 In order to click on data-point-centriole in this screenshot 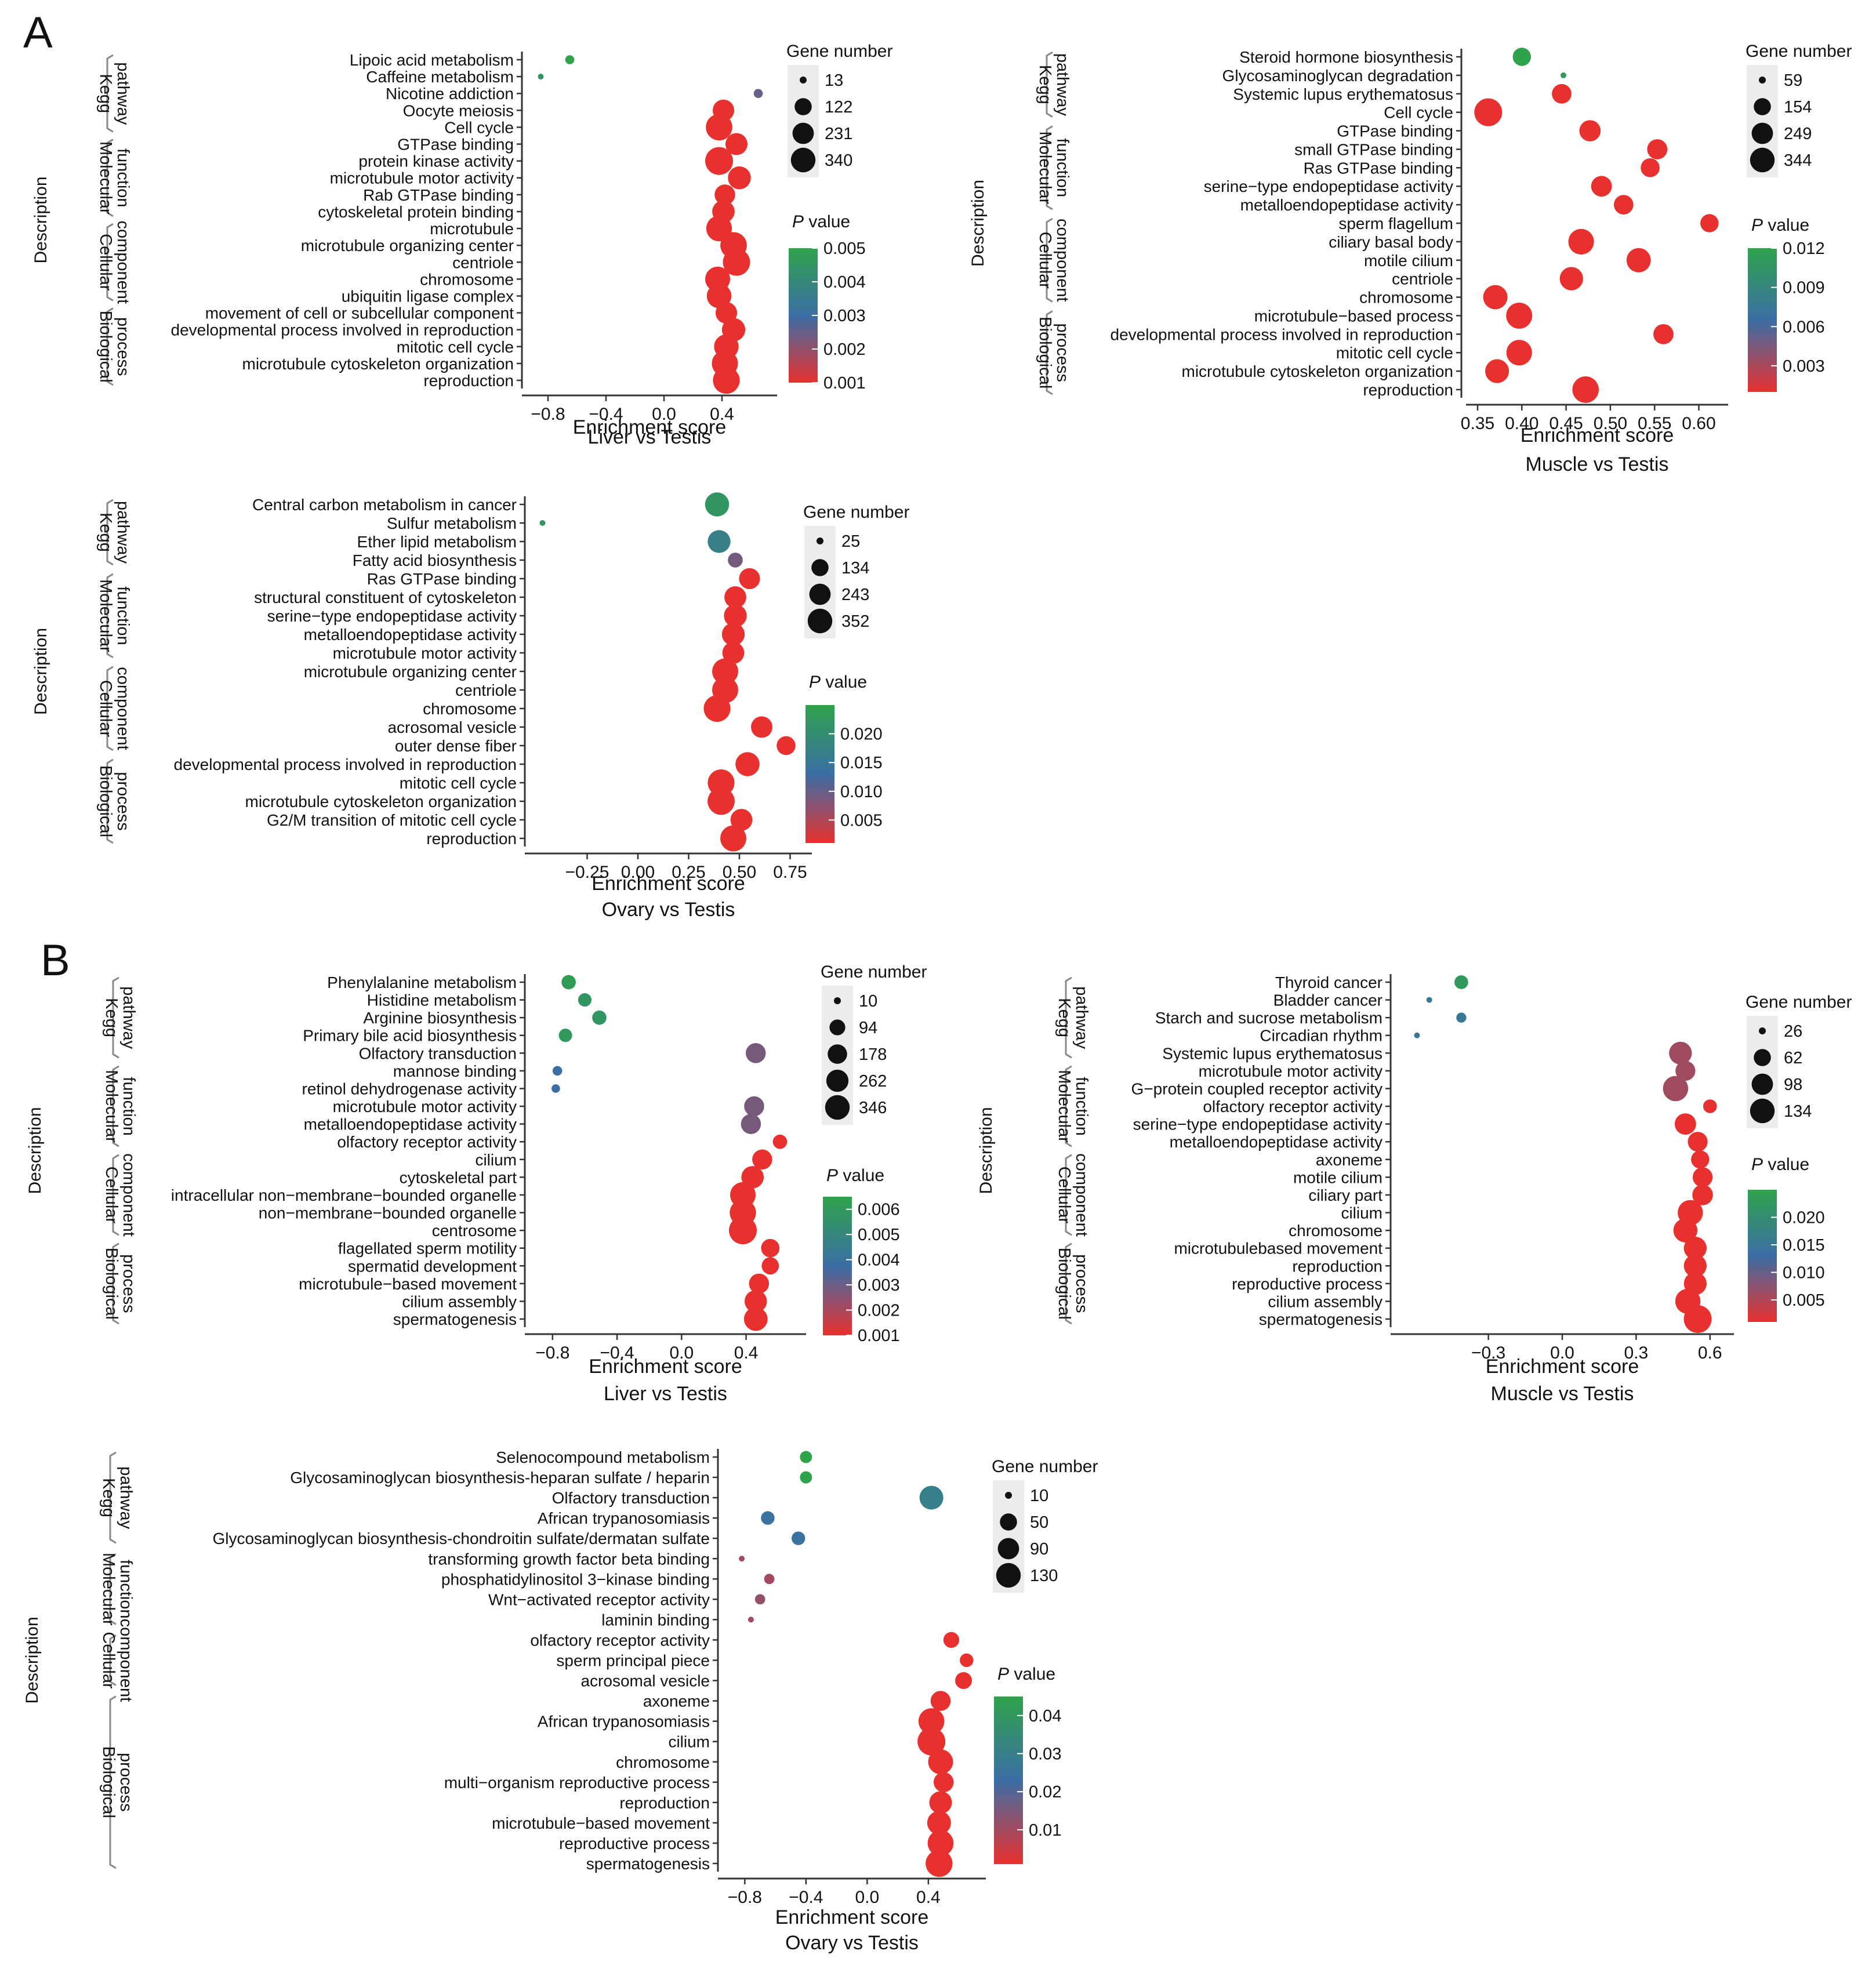, I will do `click(1571, 278)`.